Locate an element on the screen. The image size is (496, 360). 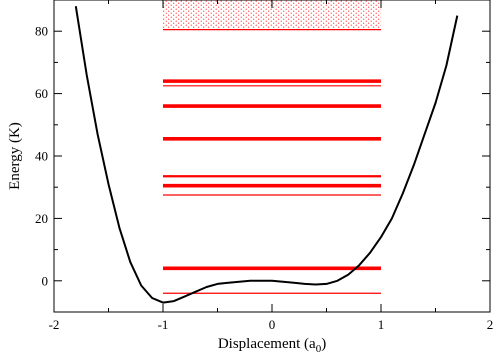
x-tick-label: 1 is located at coordinates (381, 324).